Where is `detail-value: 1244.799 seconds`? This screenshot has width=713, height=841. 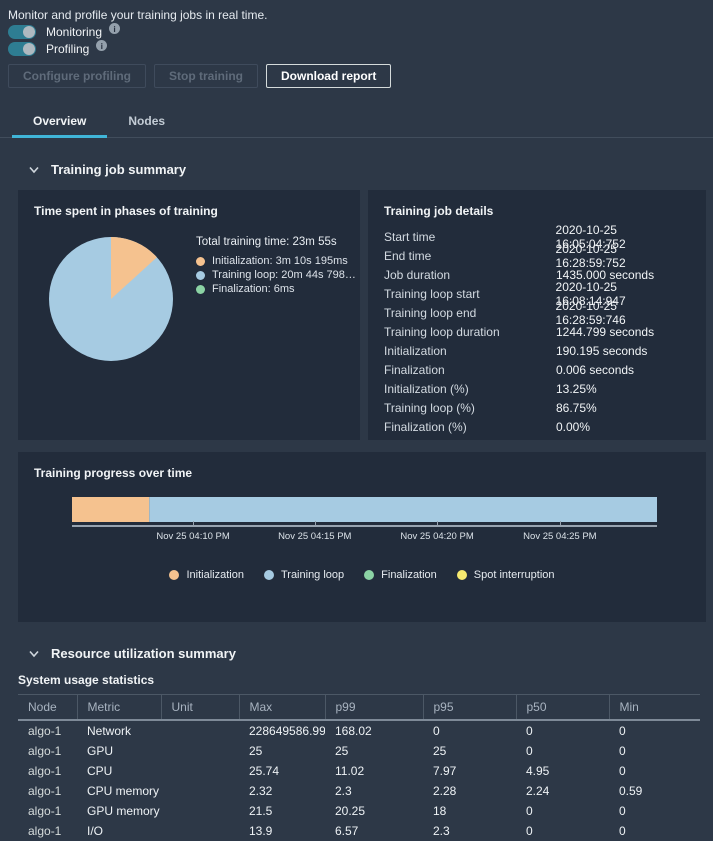
detail-value: 1244.799 seconds is located at coordinates (605, 331).